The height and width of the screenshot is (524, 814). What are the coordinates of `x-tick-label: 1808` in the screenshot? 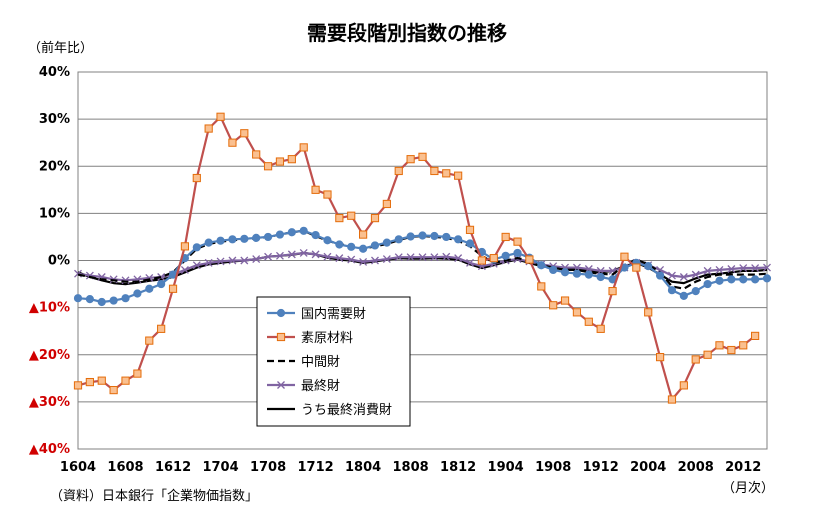 It's located at (411, 467).